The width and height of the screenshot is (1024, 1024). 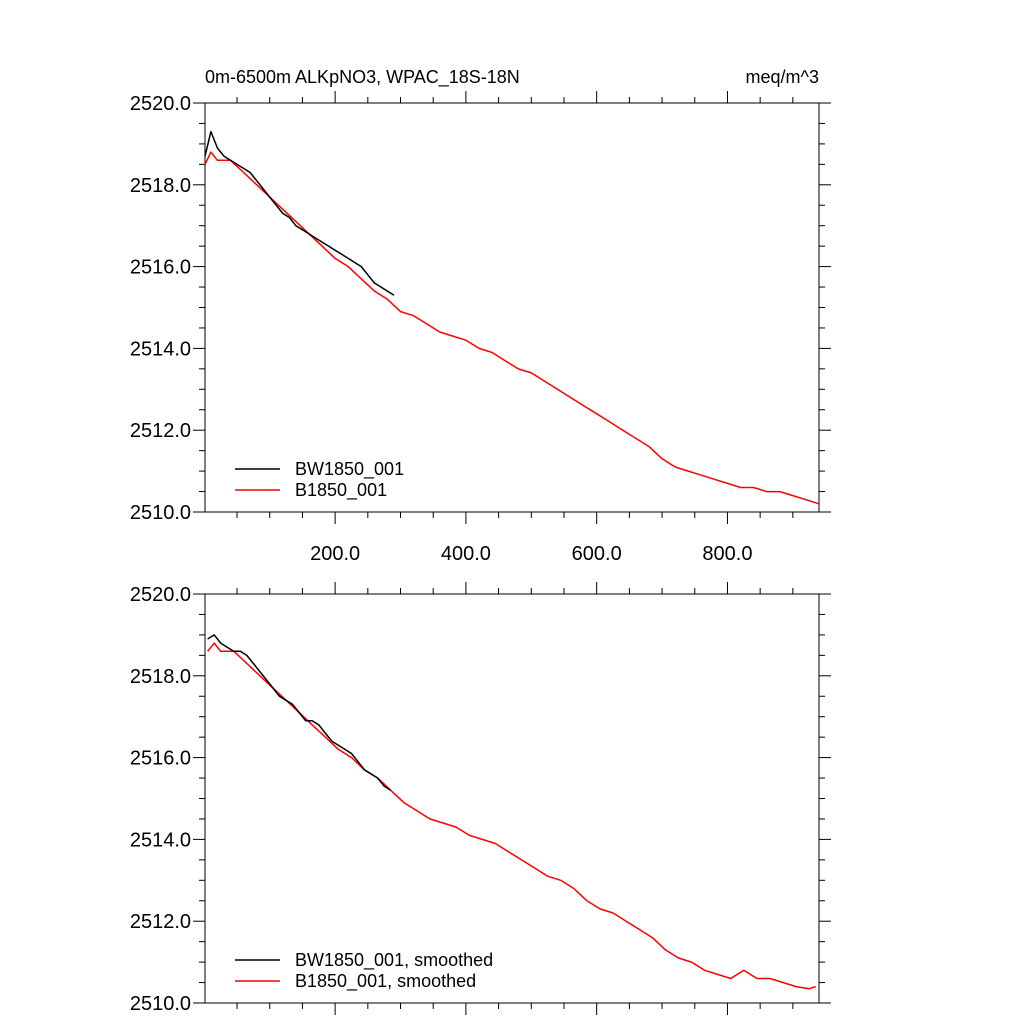 What do you see at coordinates (349, 469) in the screenshot?
I see `legend-label-0: BW1850_001` at bounding box center [349, 469].